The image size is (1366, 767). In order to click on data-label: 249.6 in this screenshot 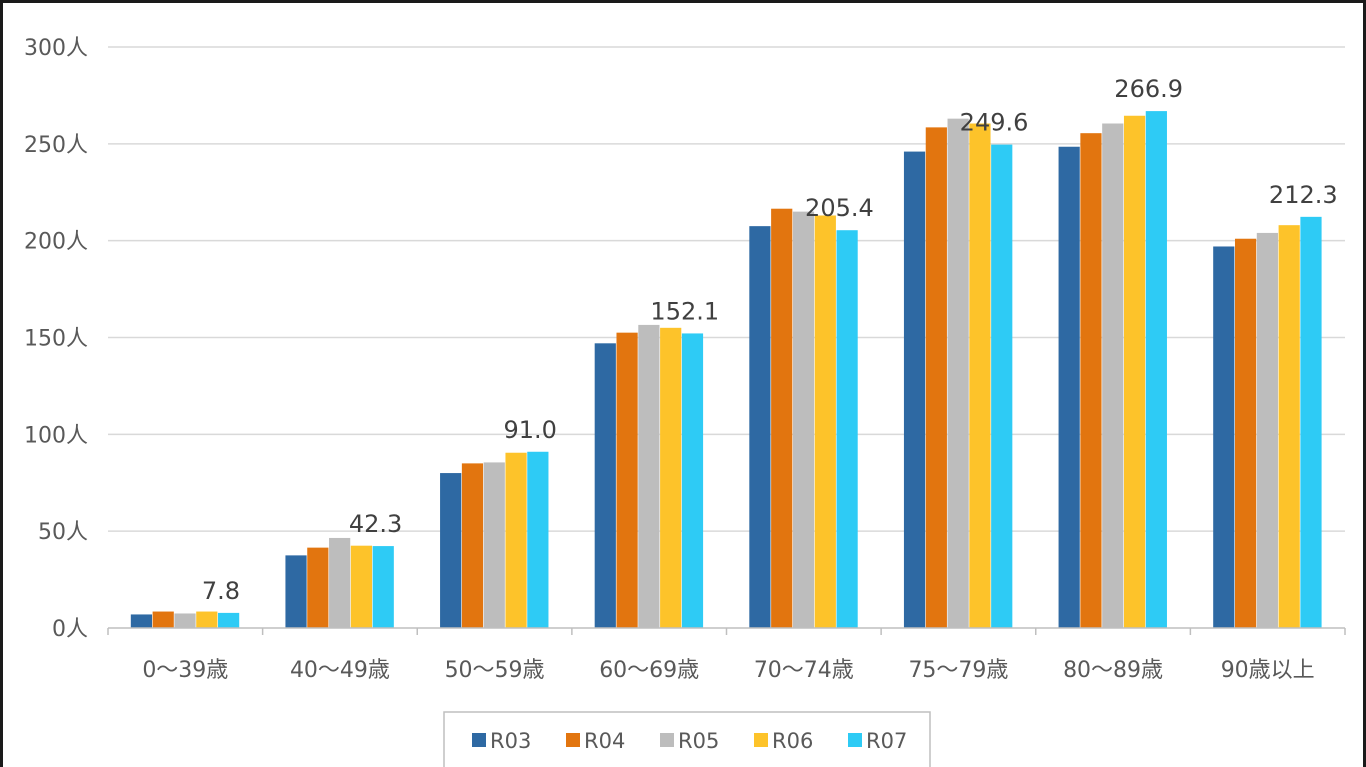, I will do `click(994, 123)`.